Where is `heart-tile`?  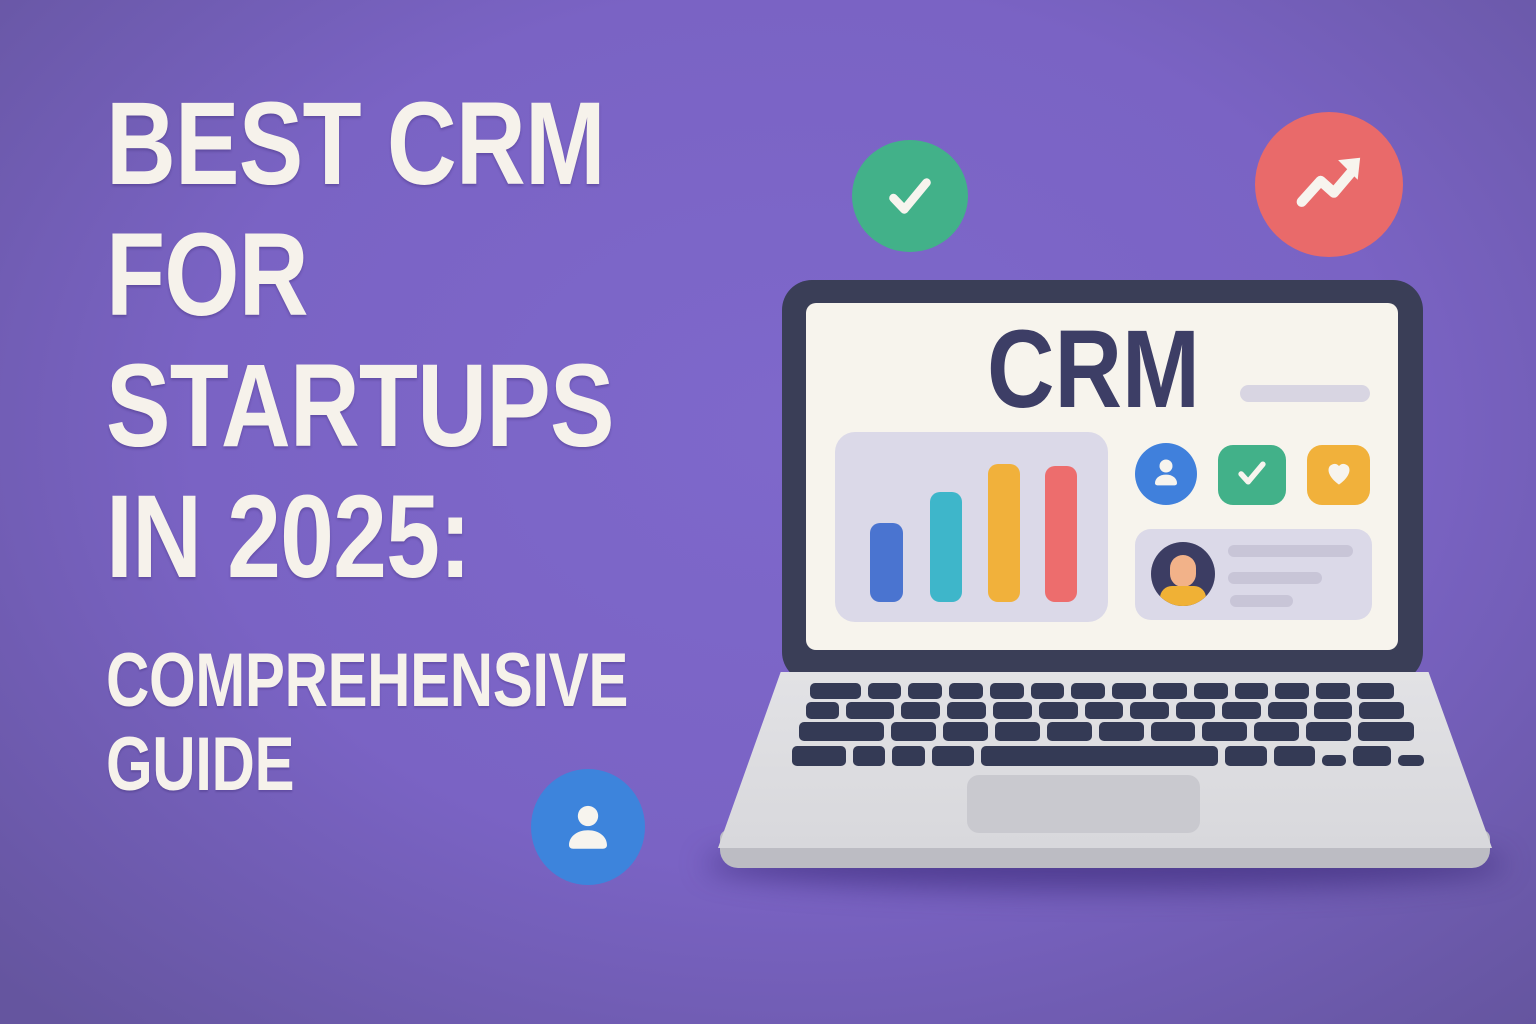
heart-tile is located at coordinates (1338, 475).